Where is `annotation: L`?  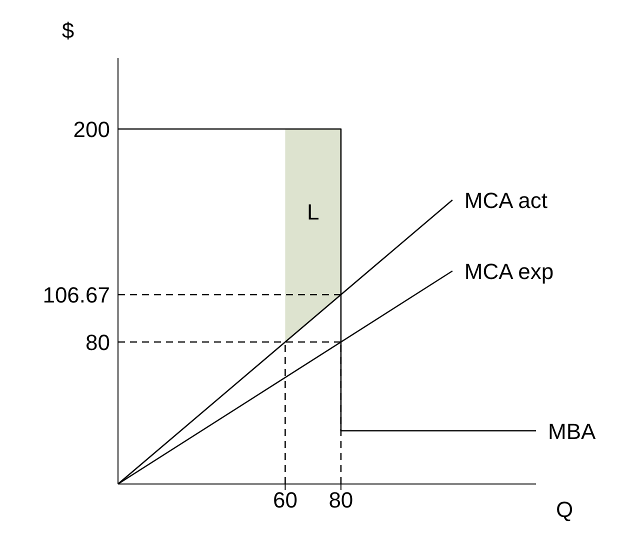
annotation: L is located at coordinates (313, 212).